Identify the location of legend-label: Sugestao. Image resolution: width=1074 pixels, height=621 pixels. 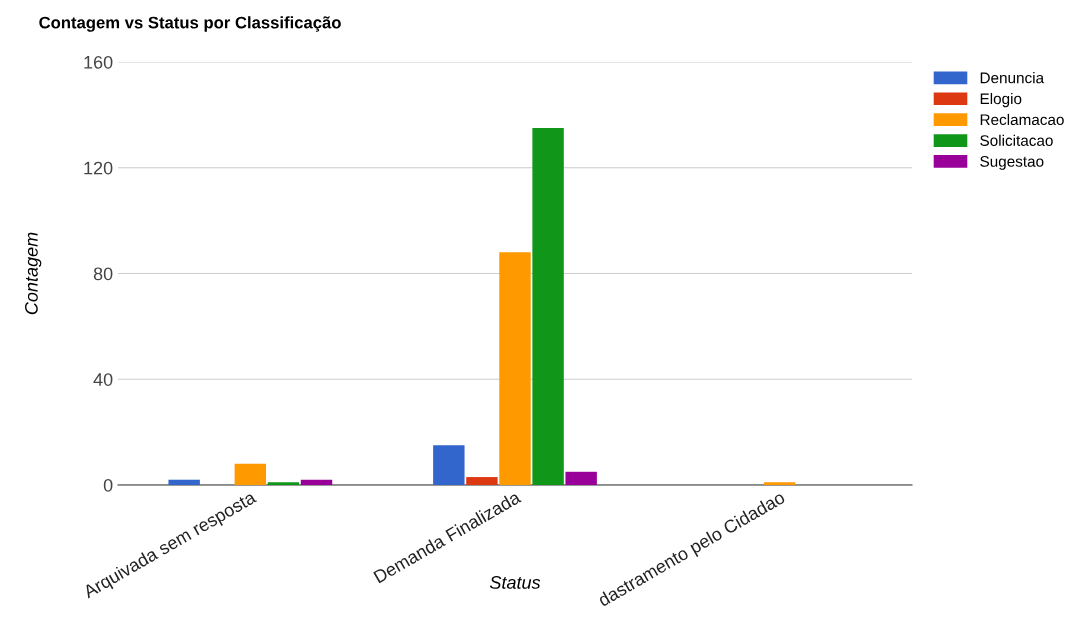
(1012, 163).